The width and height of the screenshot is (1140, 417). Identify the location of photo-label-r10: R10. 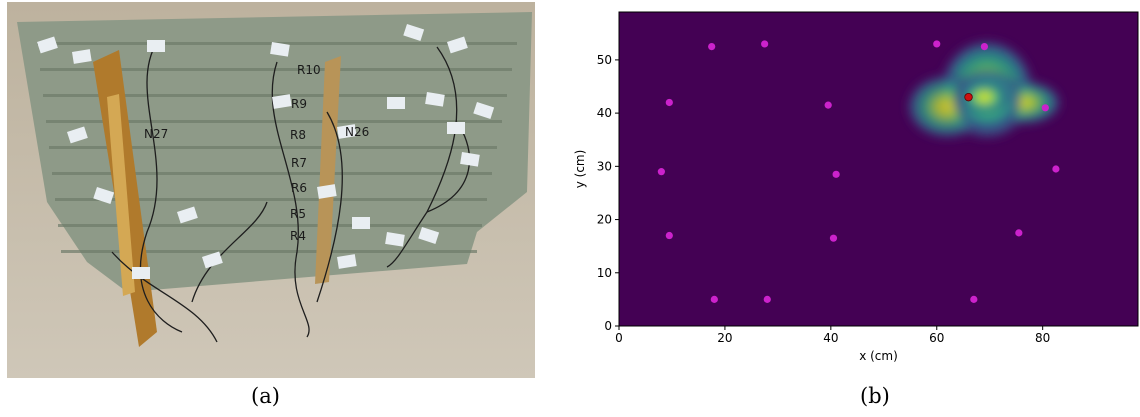
(309, 70).